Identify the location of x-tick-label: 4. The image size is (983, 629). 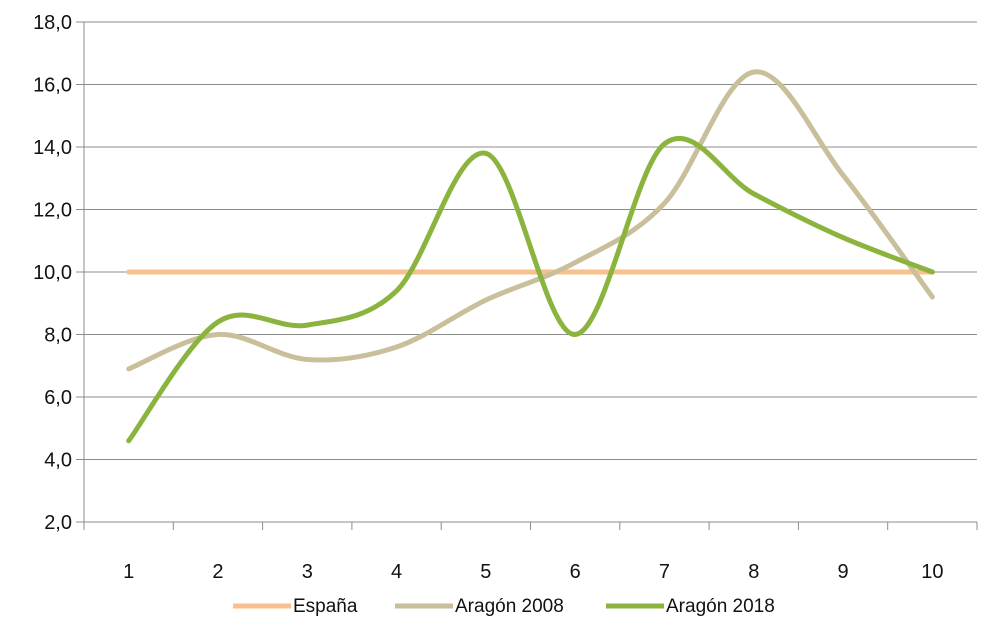
(396, 572).